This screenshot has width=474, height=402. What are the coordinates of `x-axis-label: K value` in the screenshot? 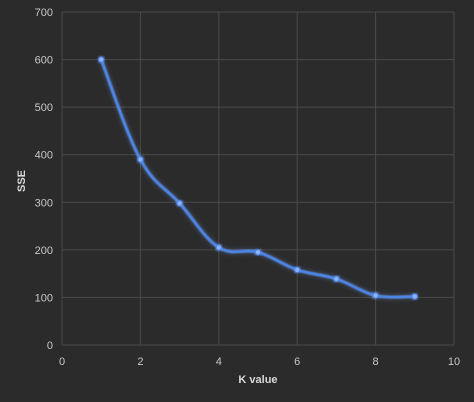 It's located at (257, 380).